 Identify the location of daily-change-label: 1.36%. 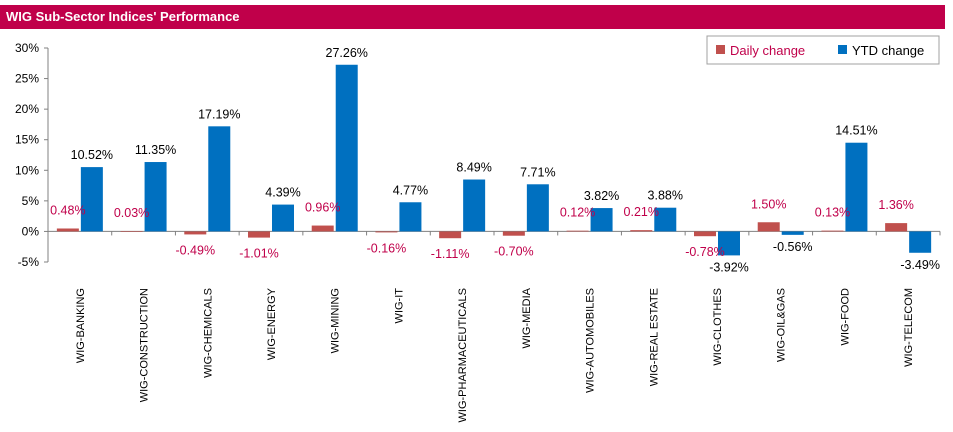
(895, 205).